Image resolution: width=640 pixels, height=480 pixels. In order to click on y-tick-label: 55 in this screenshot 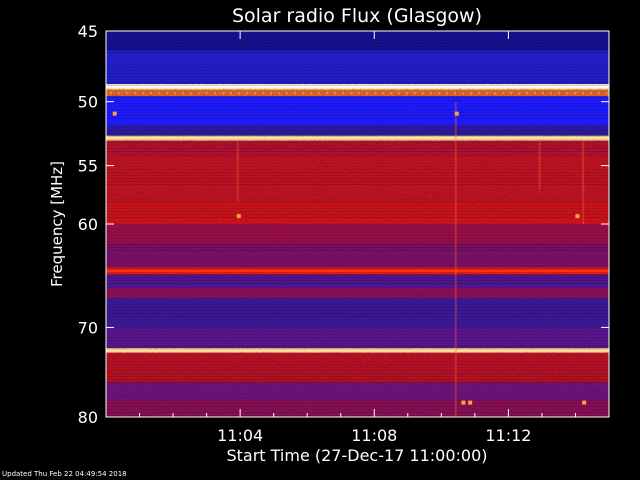, I will do `click(88, 166)`.